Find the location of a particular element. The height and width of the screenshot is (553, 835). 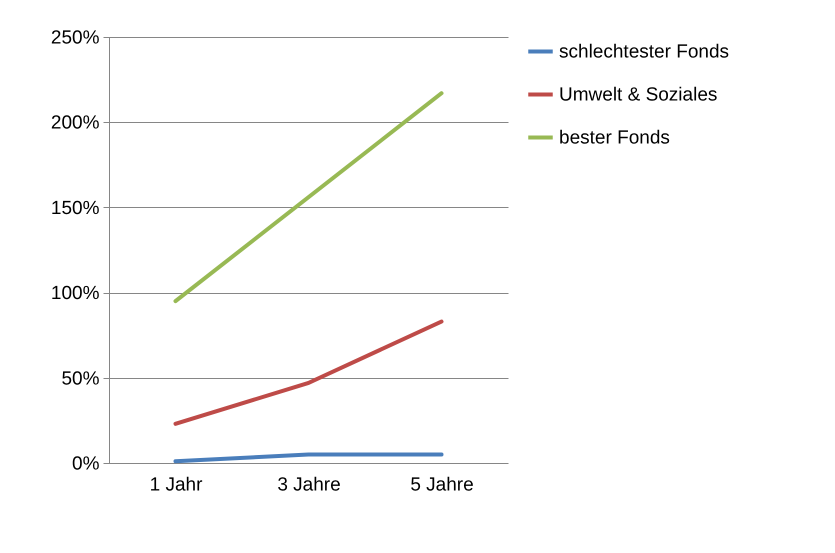

x-tick-label: 3 Jahre is located at coordinates (309, 485).